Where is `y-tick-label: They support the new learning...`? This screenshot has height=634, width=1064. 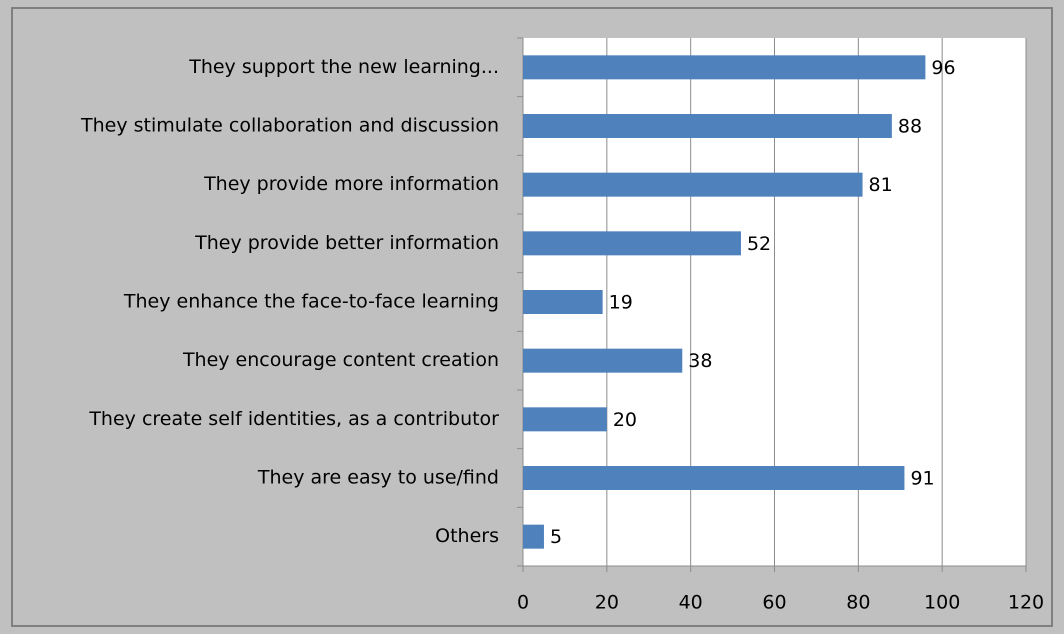
y-tick-label: They support the new learning... is located at coordinates (343, 67).